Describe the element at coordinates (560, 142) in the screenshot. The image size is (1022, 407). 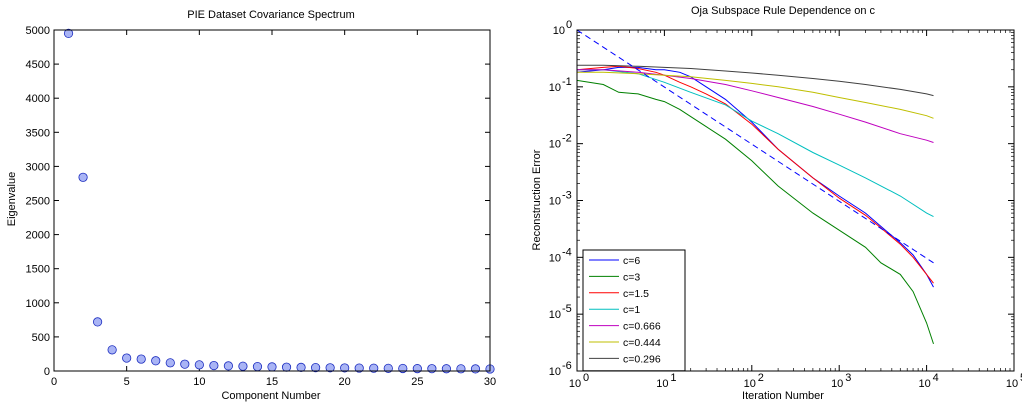
I see `y-tick-label: 10 -2` at that location.